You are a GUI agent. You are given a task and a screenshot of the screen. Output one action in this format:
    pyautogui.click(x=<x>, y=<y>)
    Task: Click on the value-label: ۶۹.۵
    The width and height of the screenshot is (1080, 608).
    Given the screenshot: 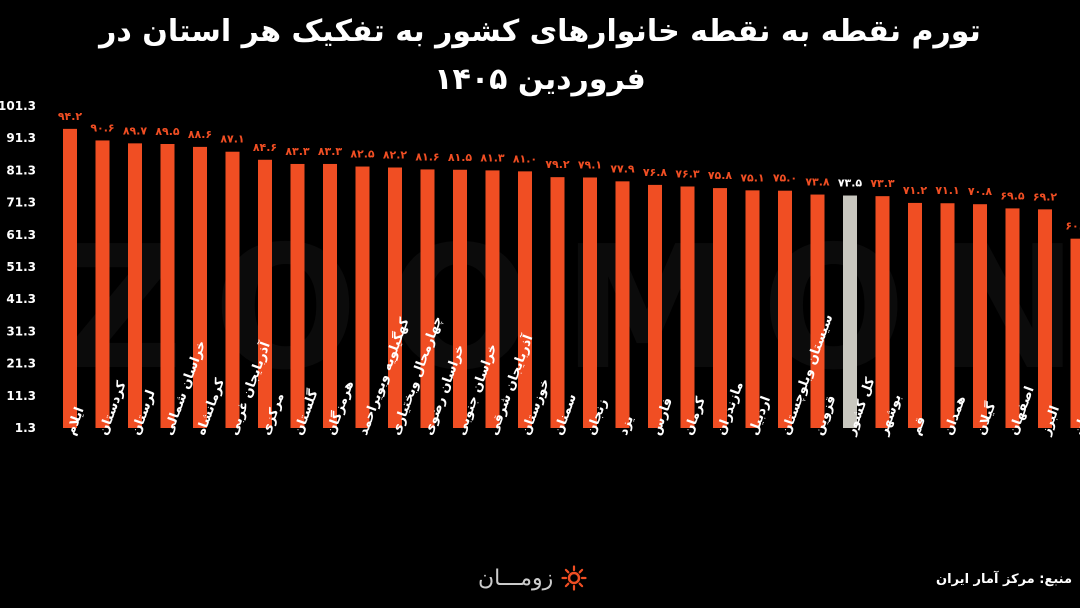 What is the action you would take?
    pyautogui.click(x=1012, y=195)
    